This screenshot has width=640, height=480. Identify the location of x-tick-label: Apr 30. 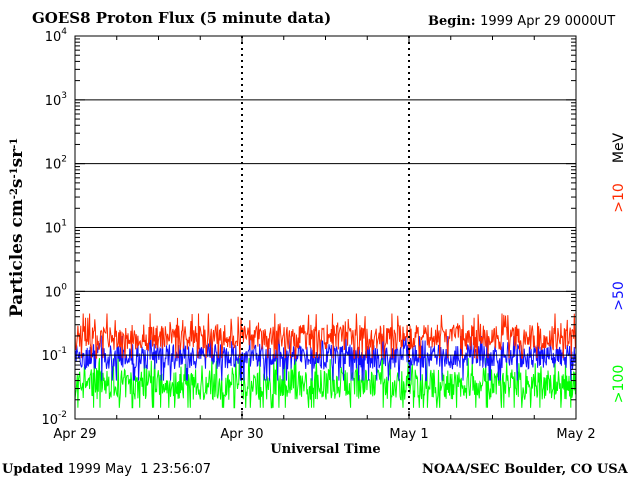
(241, 434).